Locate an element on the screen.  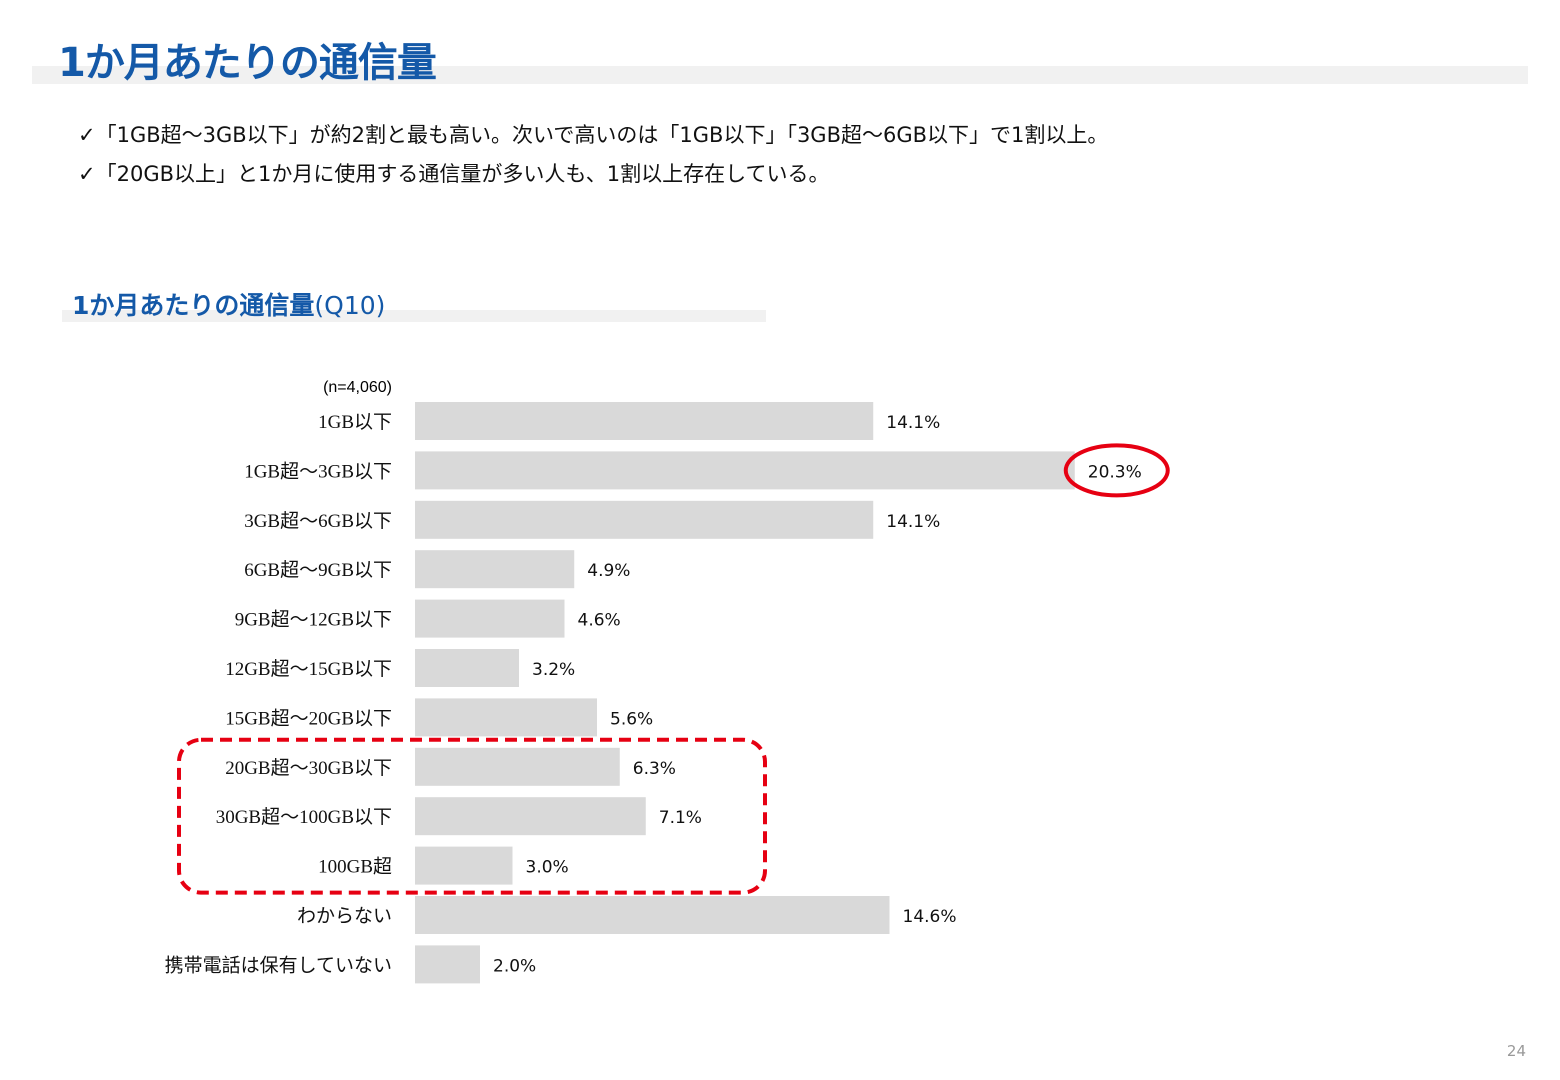
highlight-circle is located at coordinates (1116, 470).